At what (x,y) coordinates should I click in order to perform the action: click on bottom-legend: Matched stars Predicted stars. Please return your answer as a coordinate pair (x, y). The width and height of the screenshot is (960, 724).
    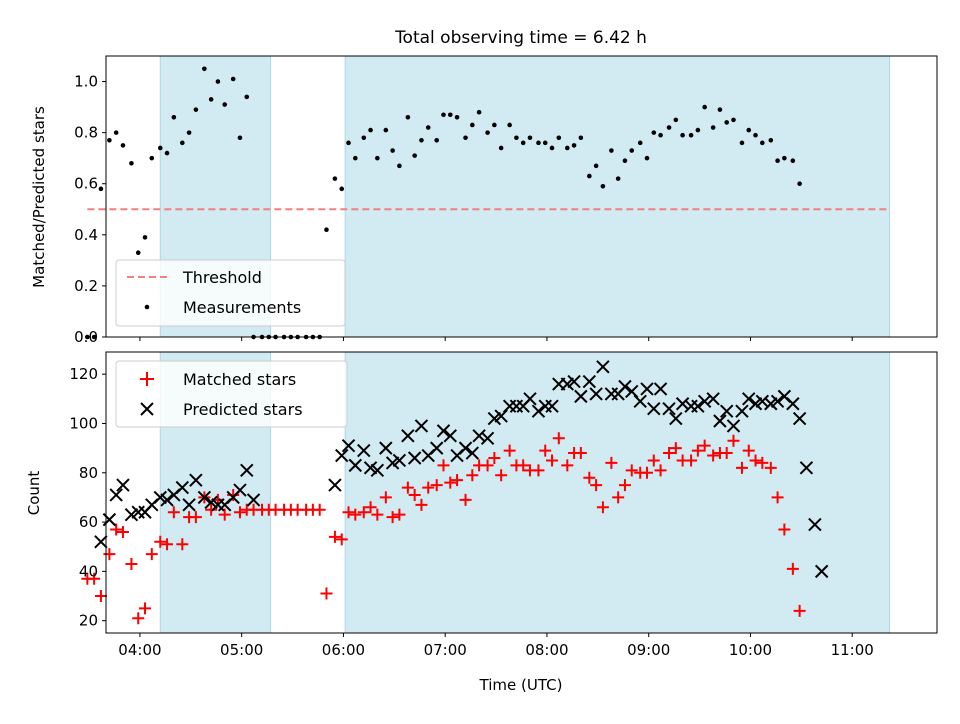
    Looking at the image, I should click on (231, 394).